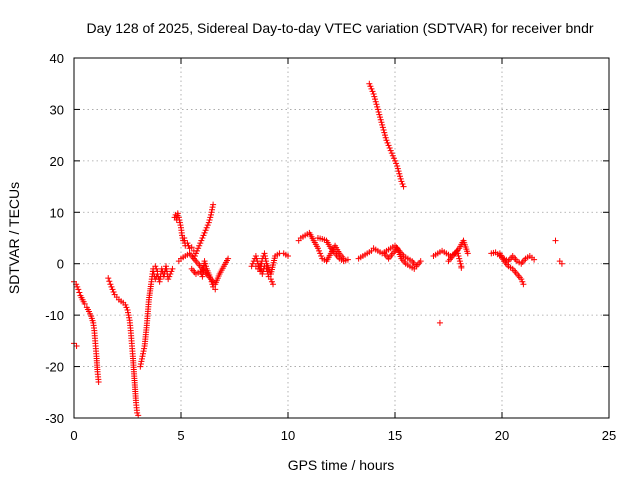  I want to click on series-seg13, so click(332, 250).